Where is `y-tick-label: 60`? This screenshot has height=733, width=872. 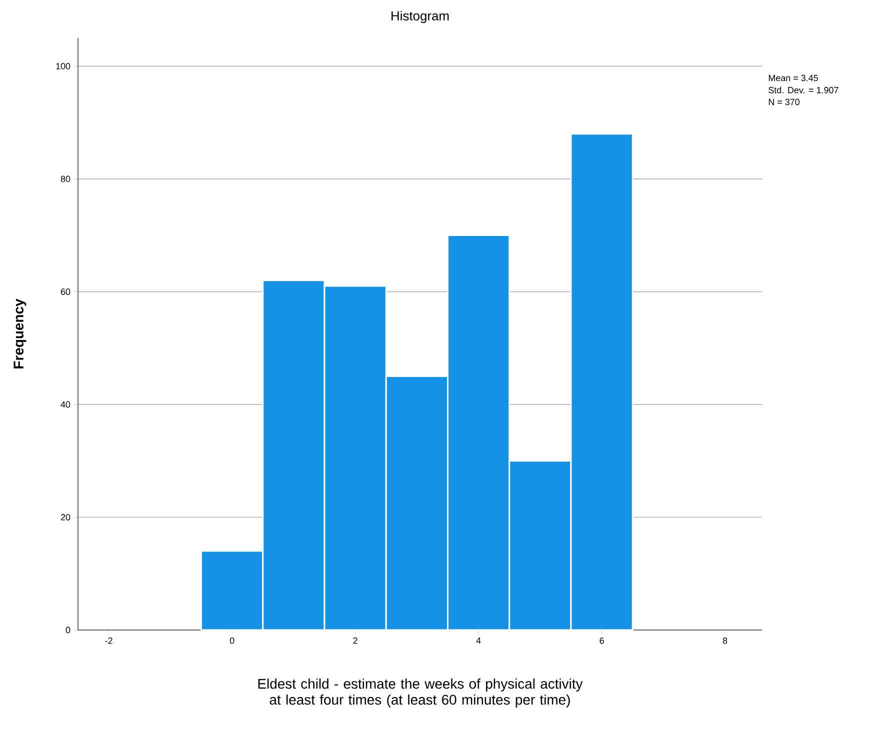 y-tick-label: 60 is located at coordinates (65, 291).